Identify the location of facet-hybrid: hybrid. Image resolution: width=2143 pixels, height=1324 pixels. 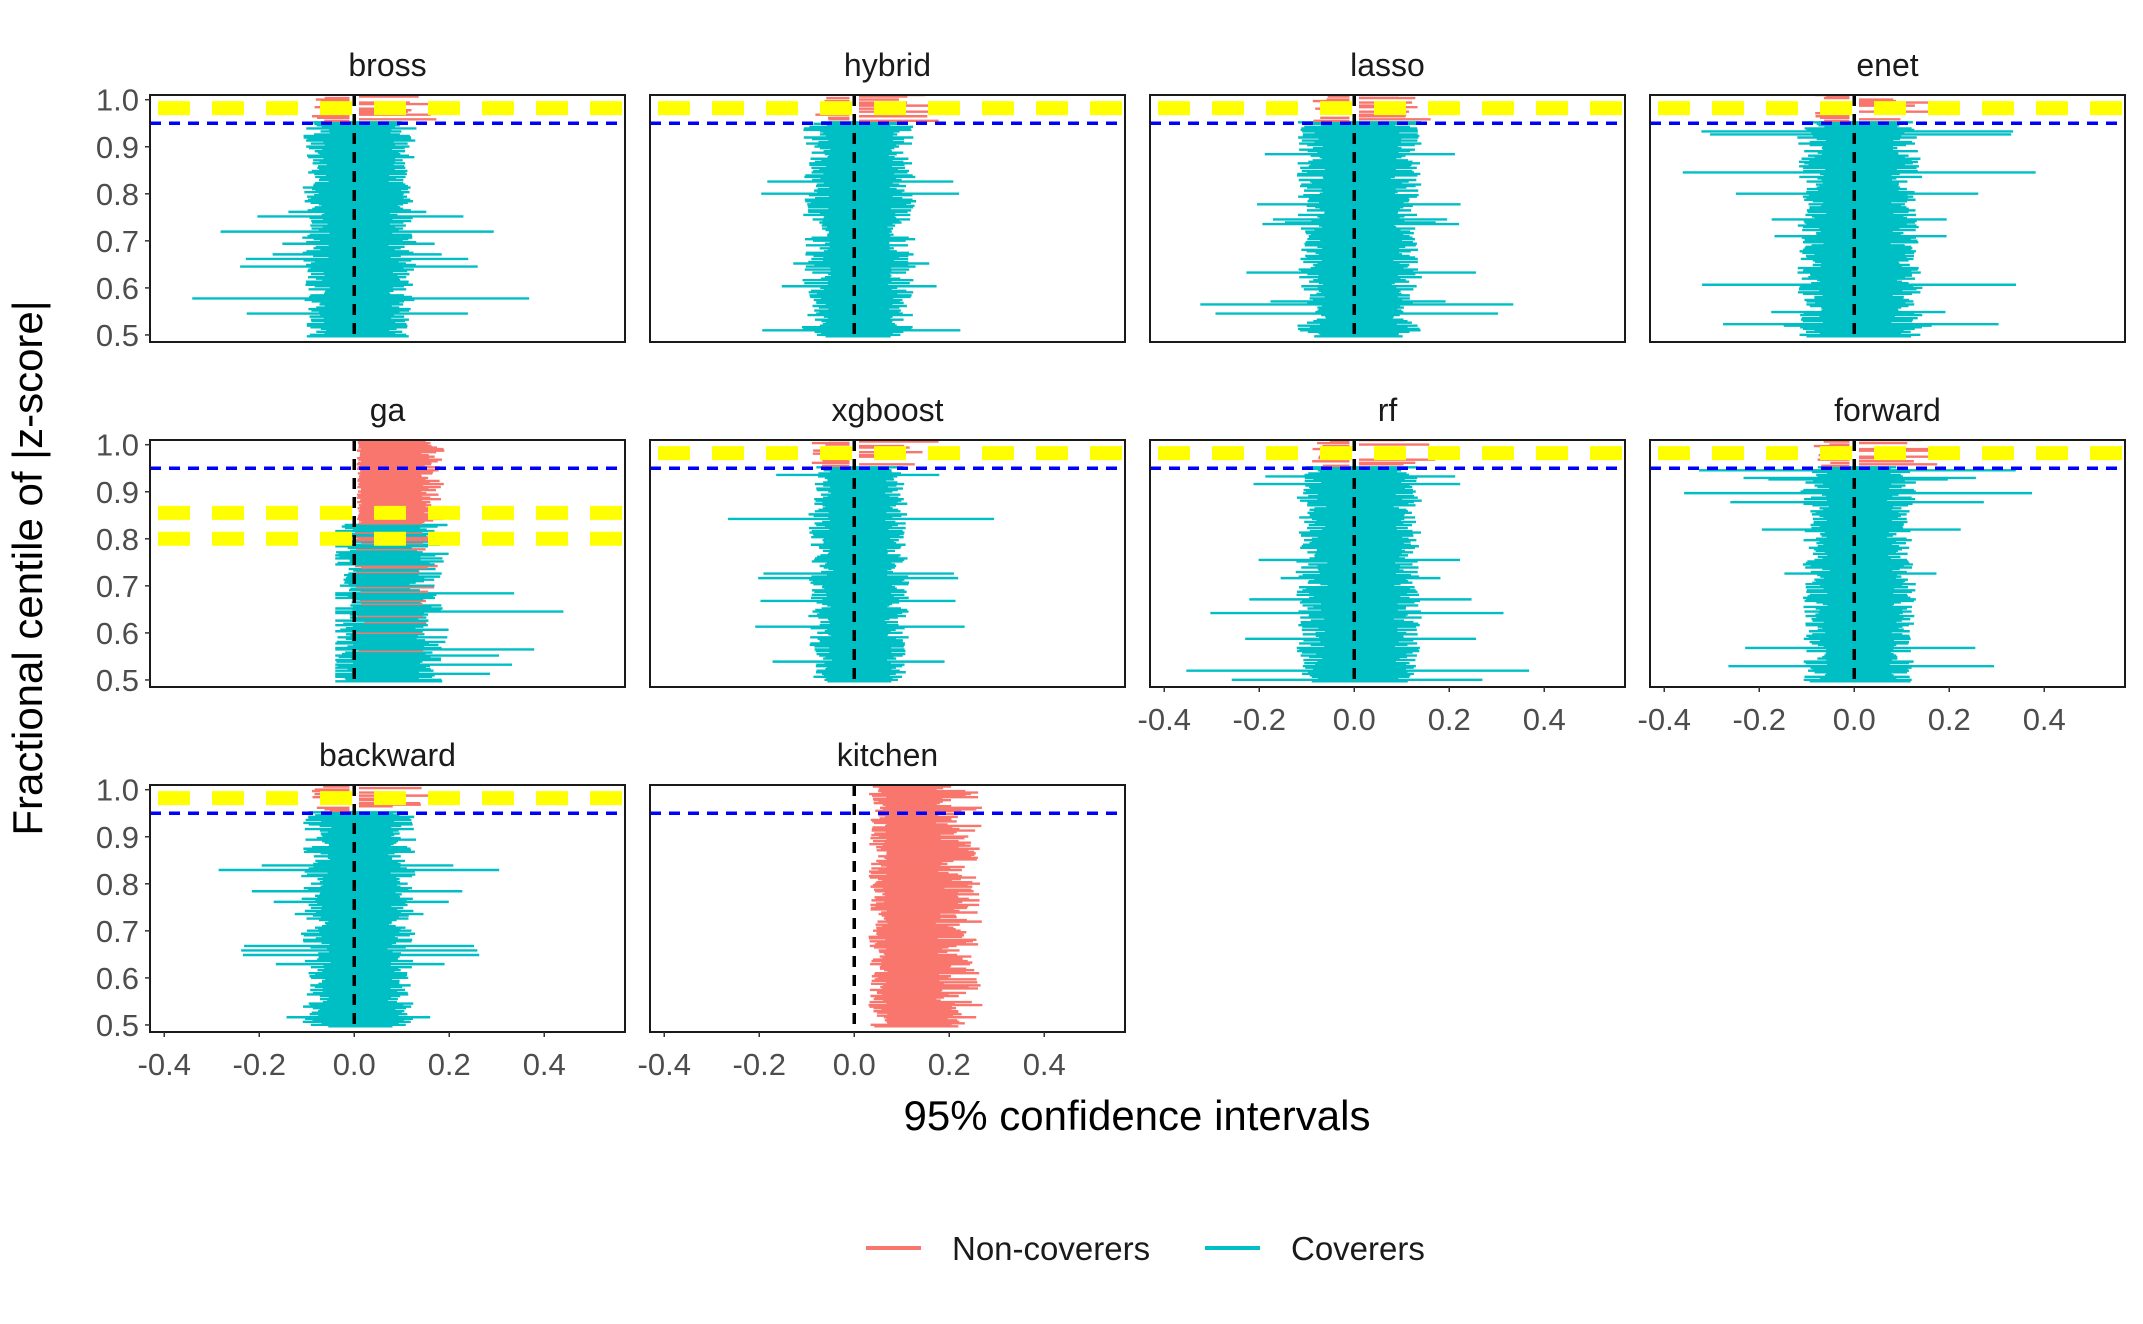
(887, 195).